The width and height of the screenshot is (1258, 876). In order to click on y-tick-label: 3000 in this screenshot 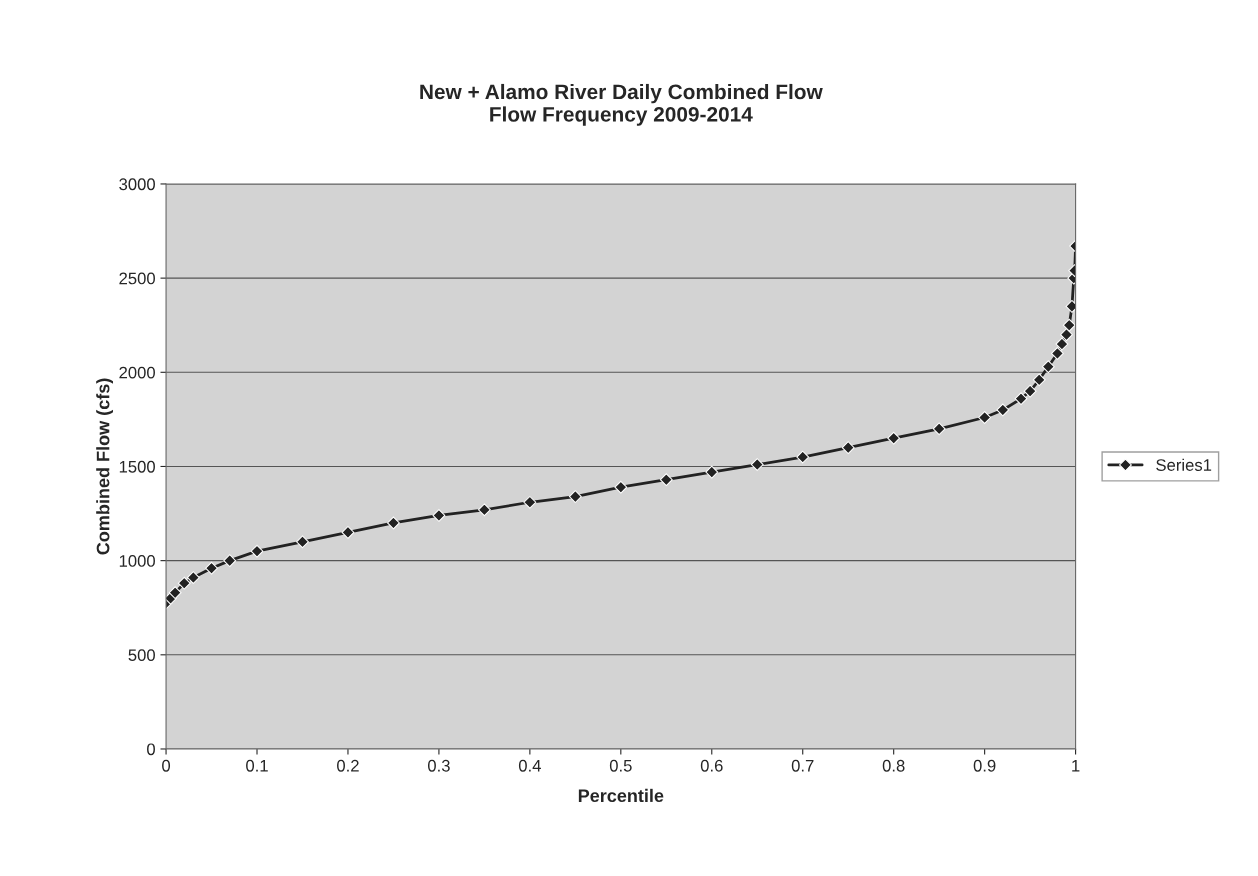, I will do `click(137, 184)`.